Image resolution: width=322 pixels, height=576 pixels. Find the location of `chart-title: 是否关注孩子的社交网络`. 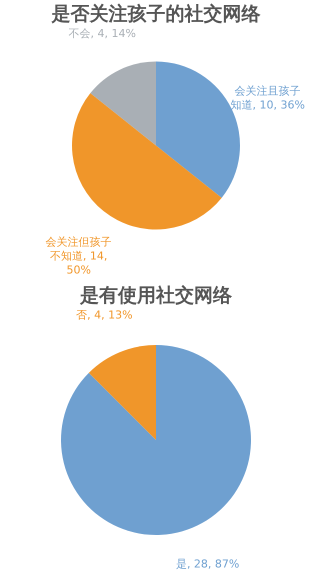

chart-title: 是否关注孩子的社交网络 is located at coordinates (156, 13).